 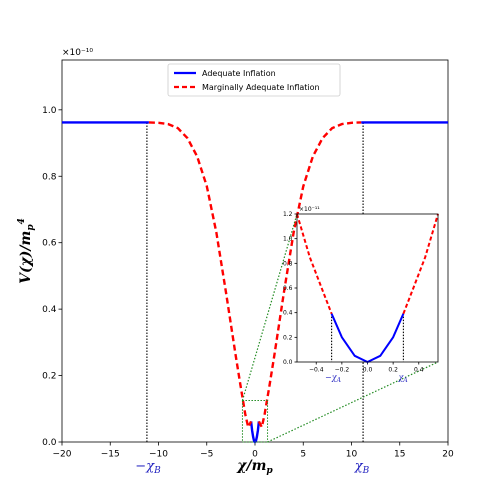 What do you see at coordinates (49, 310) in the screenshot?
I see `main-y-tick-label: 0.4` at bounding box center [49, 310].